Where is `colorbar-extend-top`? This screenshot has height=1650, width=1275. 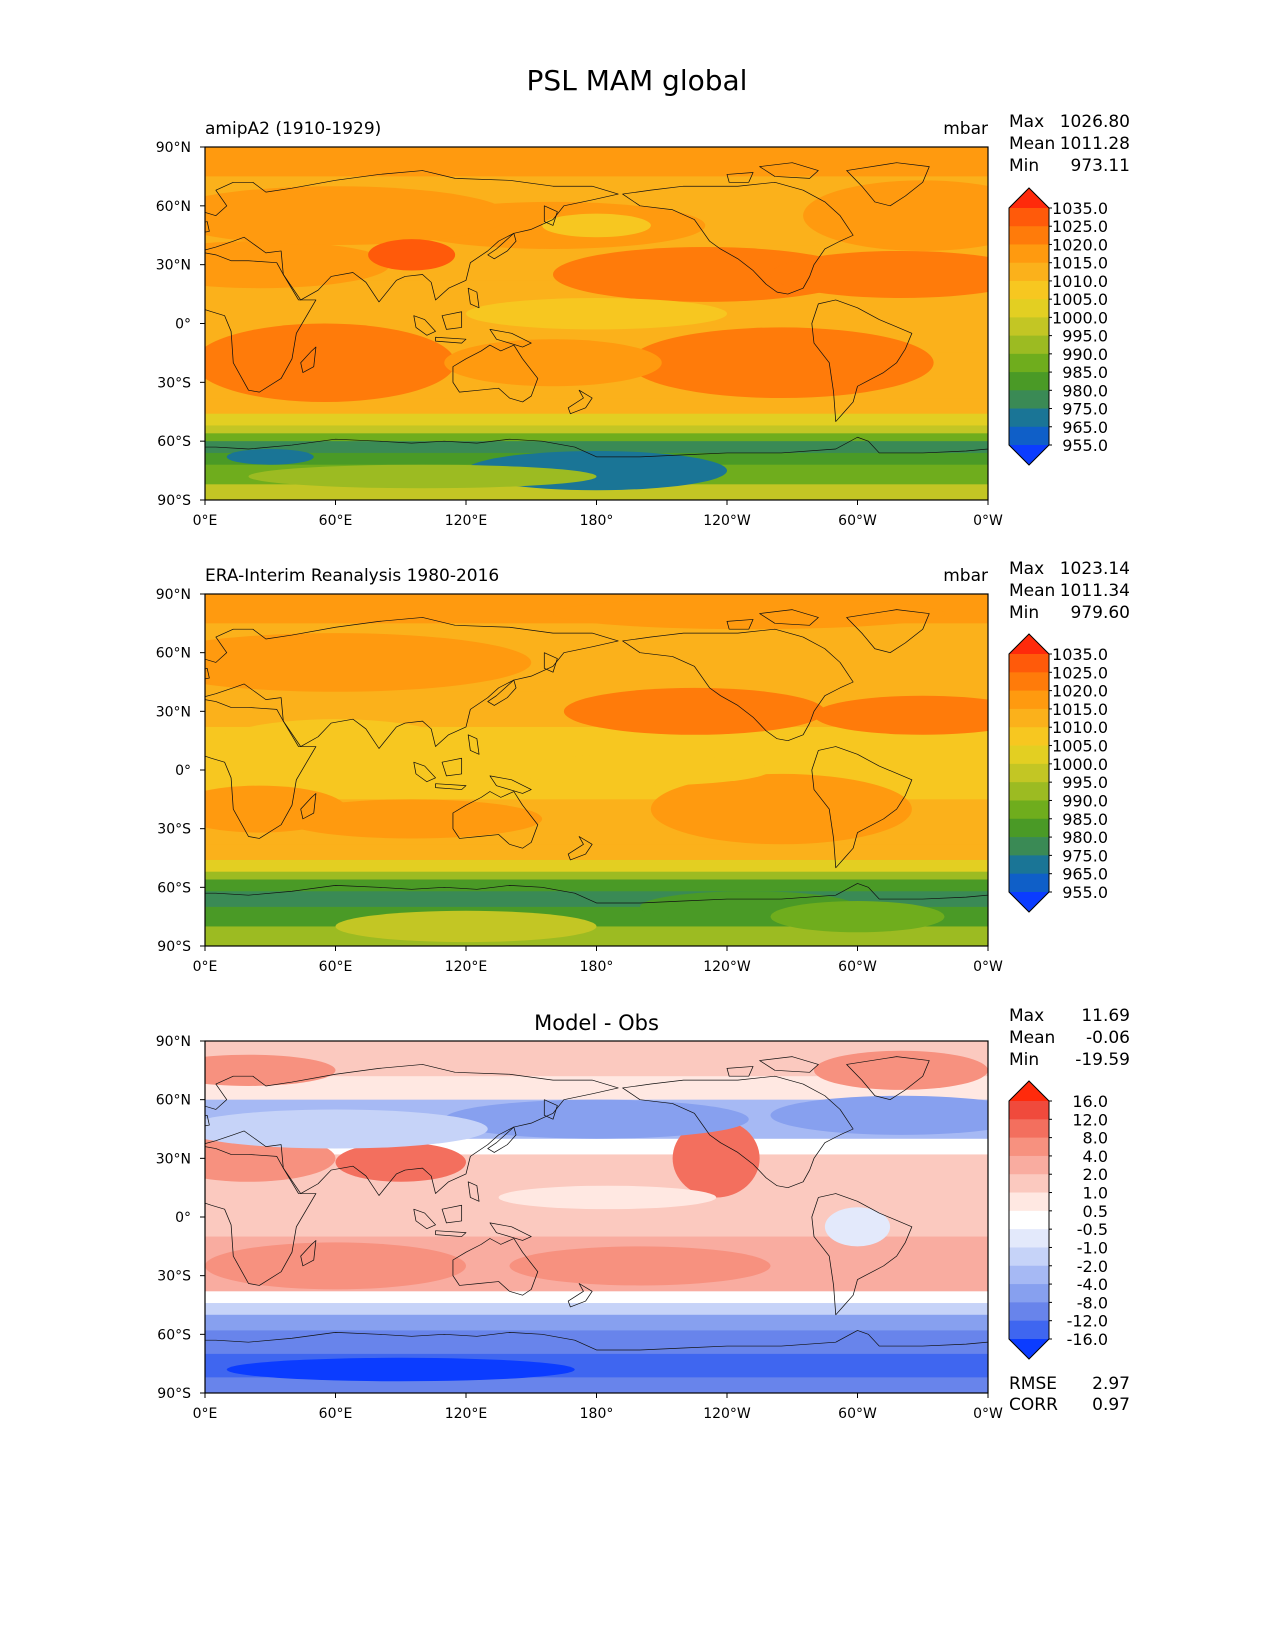
colorbar-extend-top is located at coordinates (1029, 644).